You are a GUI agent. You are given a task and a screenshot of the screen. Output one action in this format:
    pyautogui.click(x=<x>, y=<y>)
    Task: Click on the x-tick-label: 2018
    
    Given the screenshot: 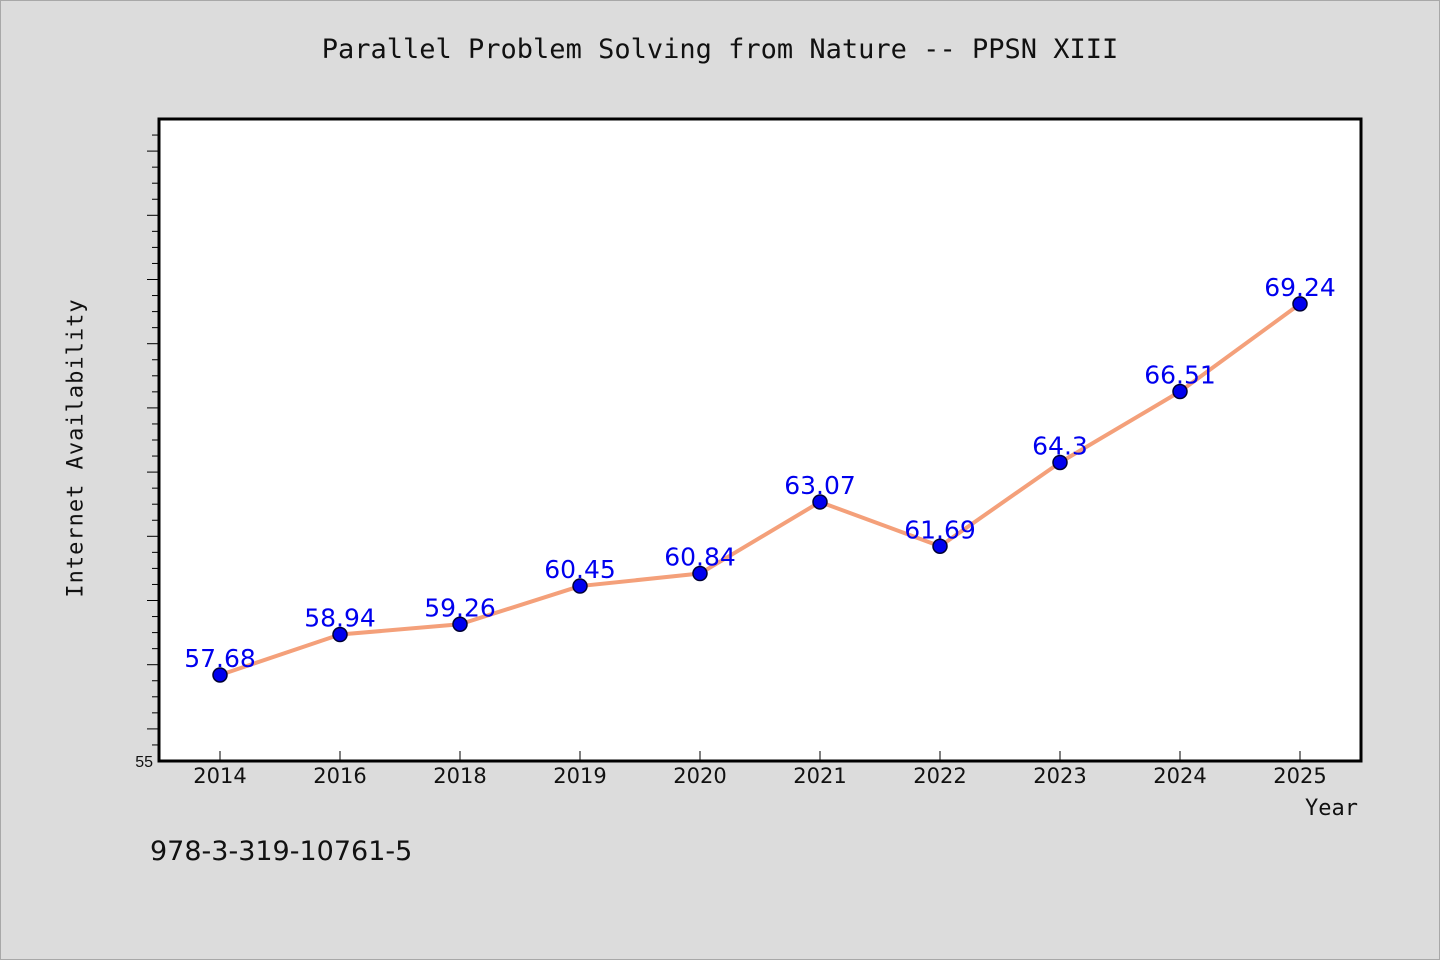 What is the action you would take?
    pyautogui.click(x=459, y=776)
    